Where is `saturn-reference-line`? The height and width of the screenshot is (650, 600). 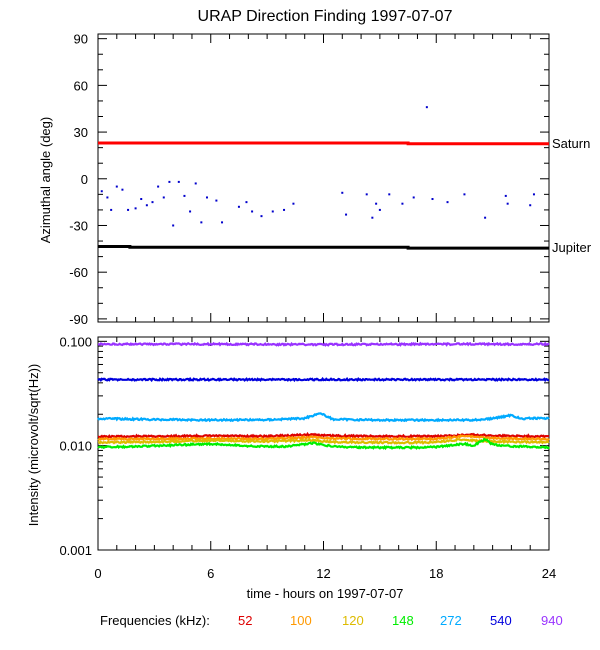
saturn-reference-line is located at coordinates (323, 143).